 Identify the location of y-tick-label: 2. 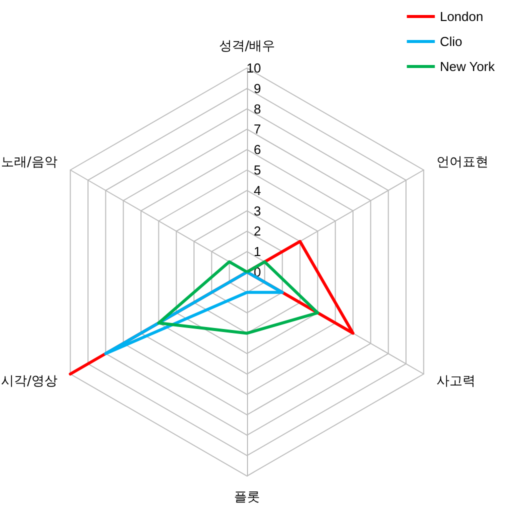
(257, 231).